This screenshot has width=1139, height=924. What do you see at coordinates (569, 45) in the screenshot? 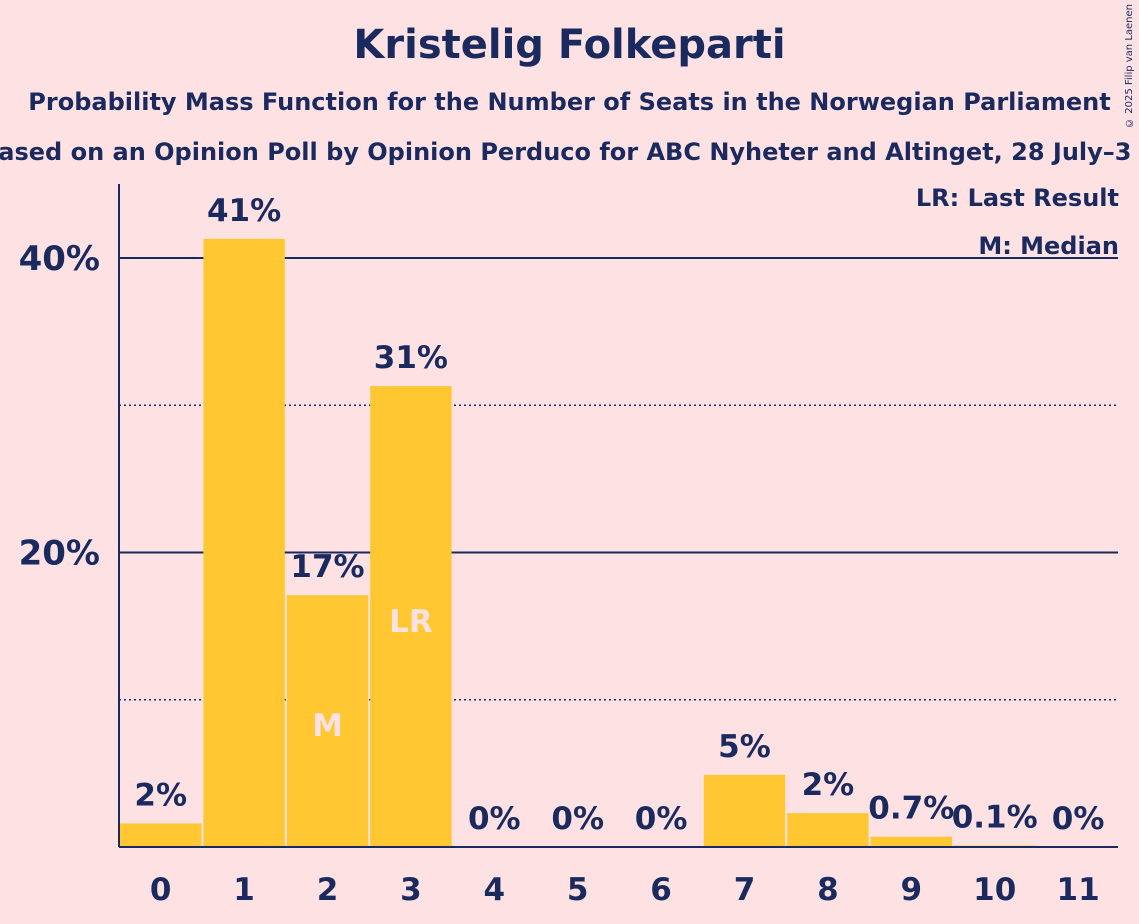
I see `chart-title: Kristelig Folkeparti` at bounding box center [569, 45].